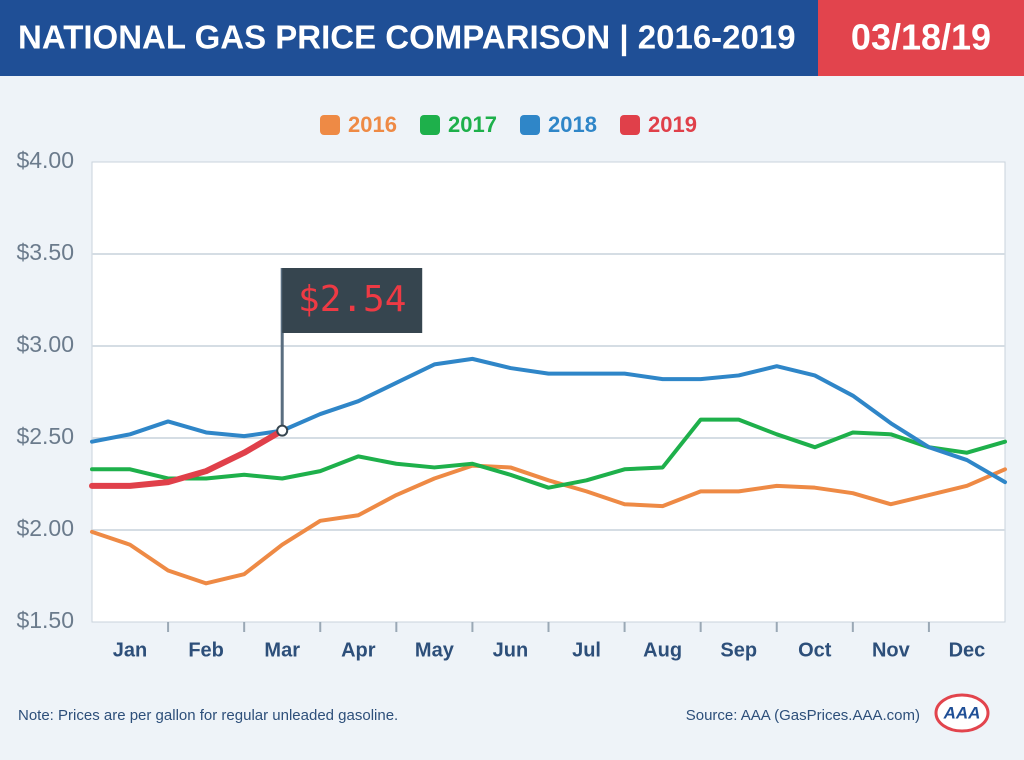  I want to click on x-tick-label: May, so click(435, 650).